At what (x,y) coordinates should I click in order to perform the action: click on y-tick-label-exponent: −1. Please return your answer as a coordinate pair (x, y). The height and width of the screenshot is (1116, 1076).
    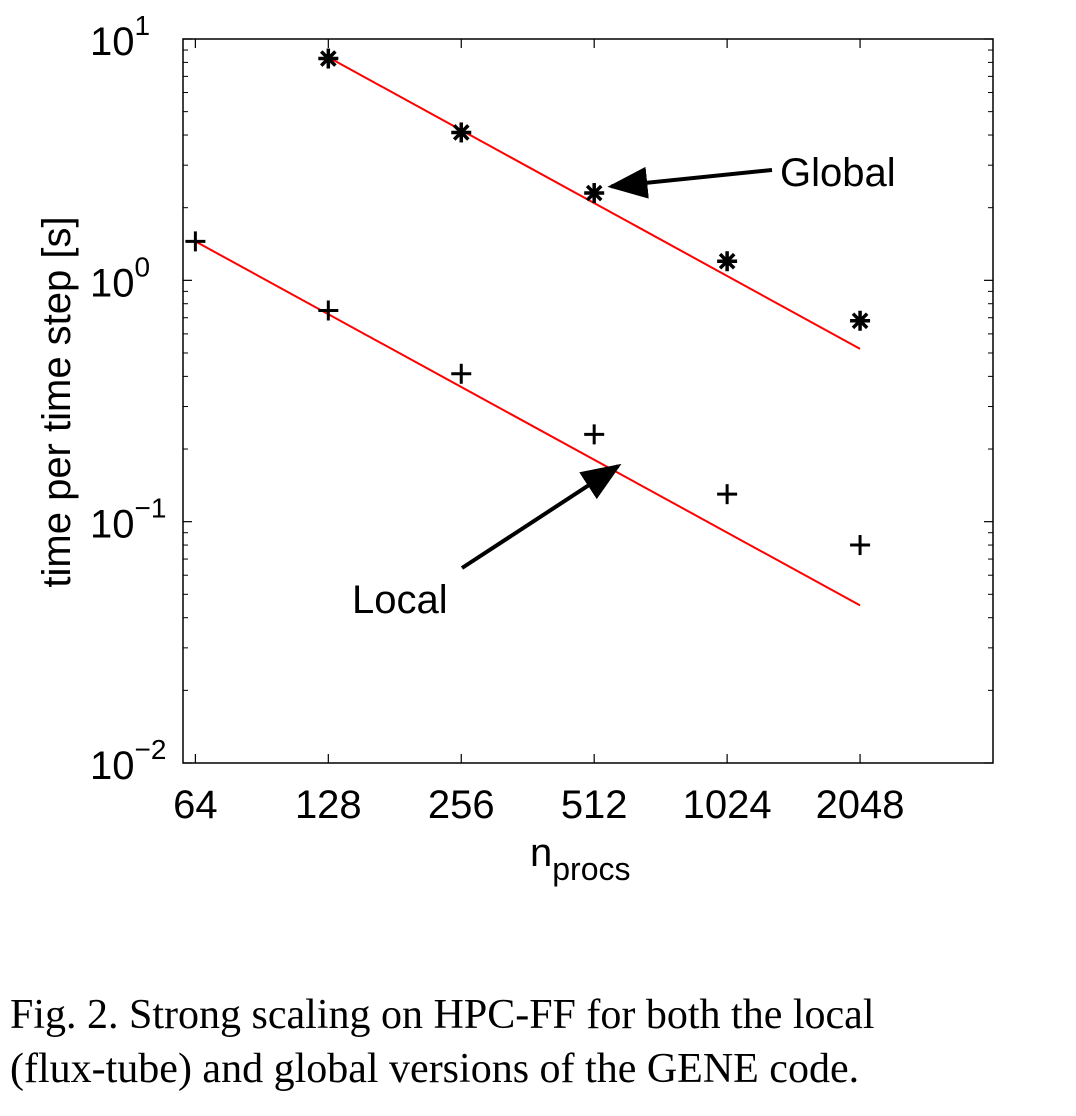
    Looking at the image, I should click on (151, 508).